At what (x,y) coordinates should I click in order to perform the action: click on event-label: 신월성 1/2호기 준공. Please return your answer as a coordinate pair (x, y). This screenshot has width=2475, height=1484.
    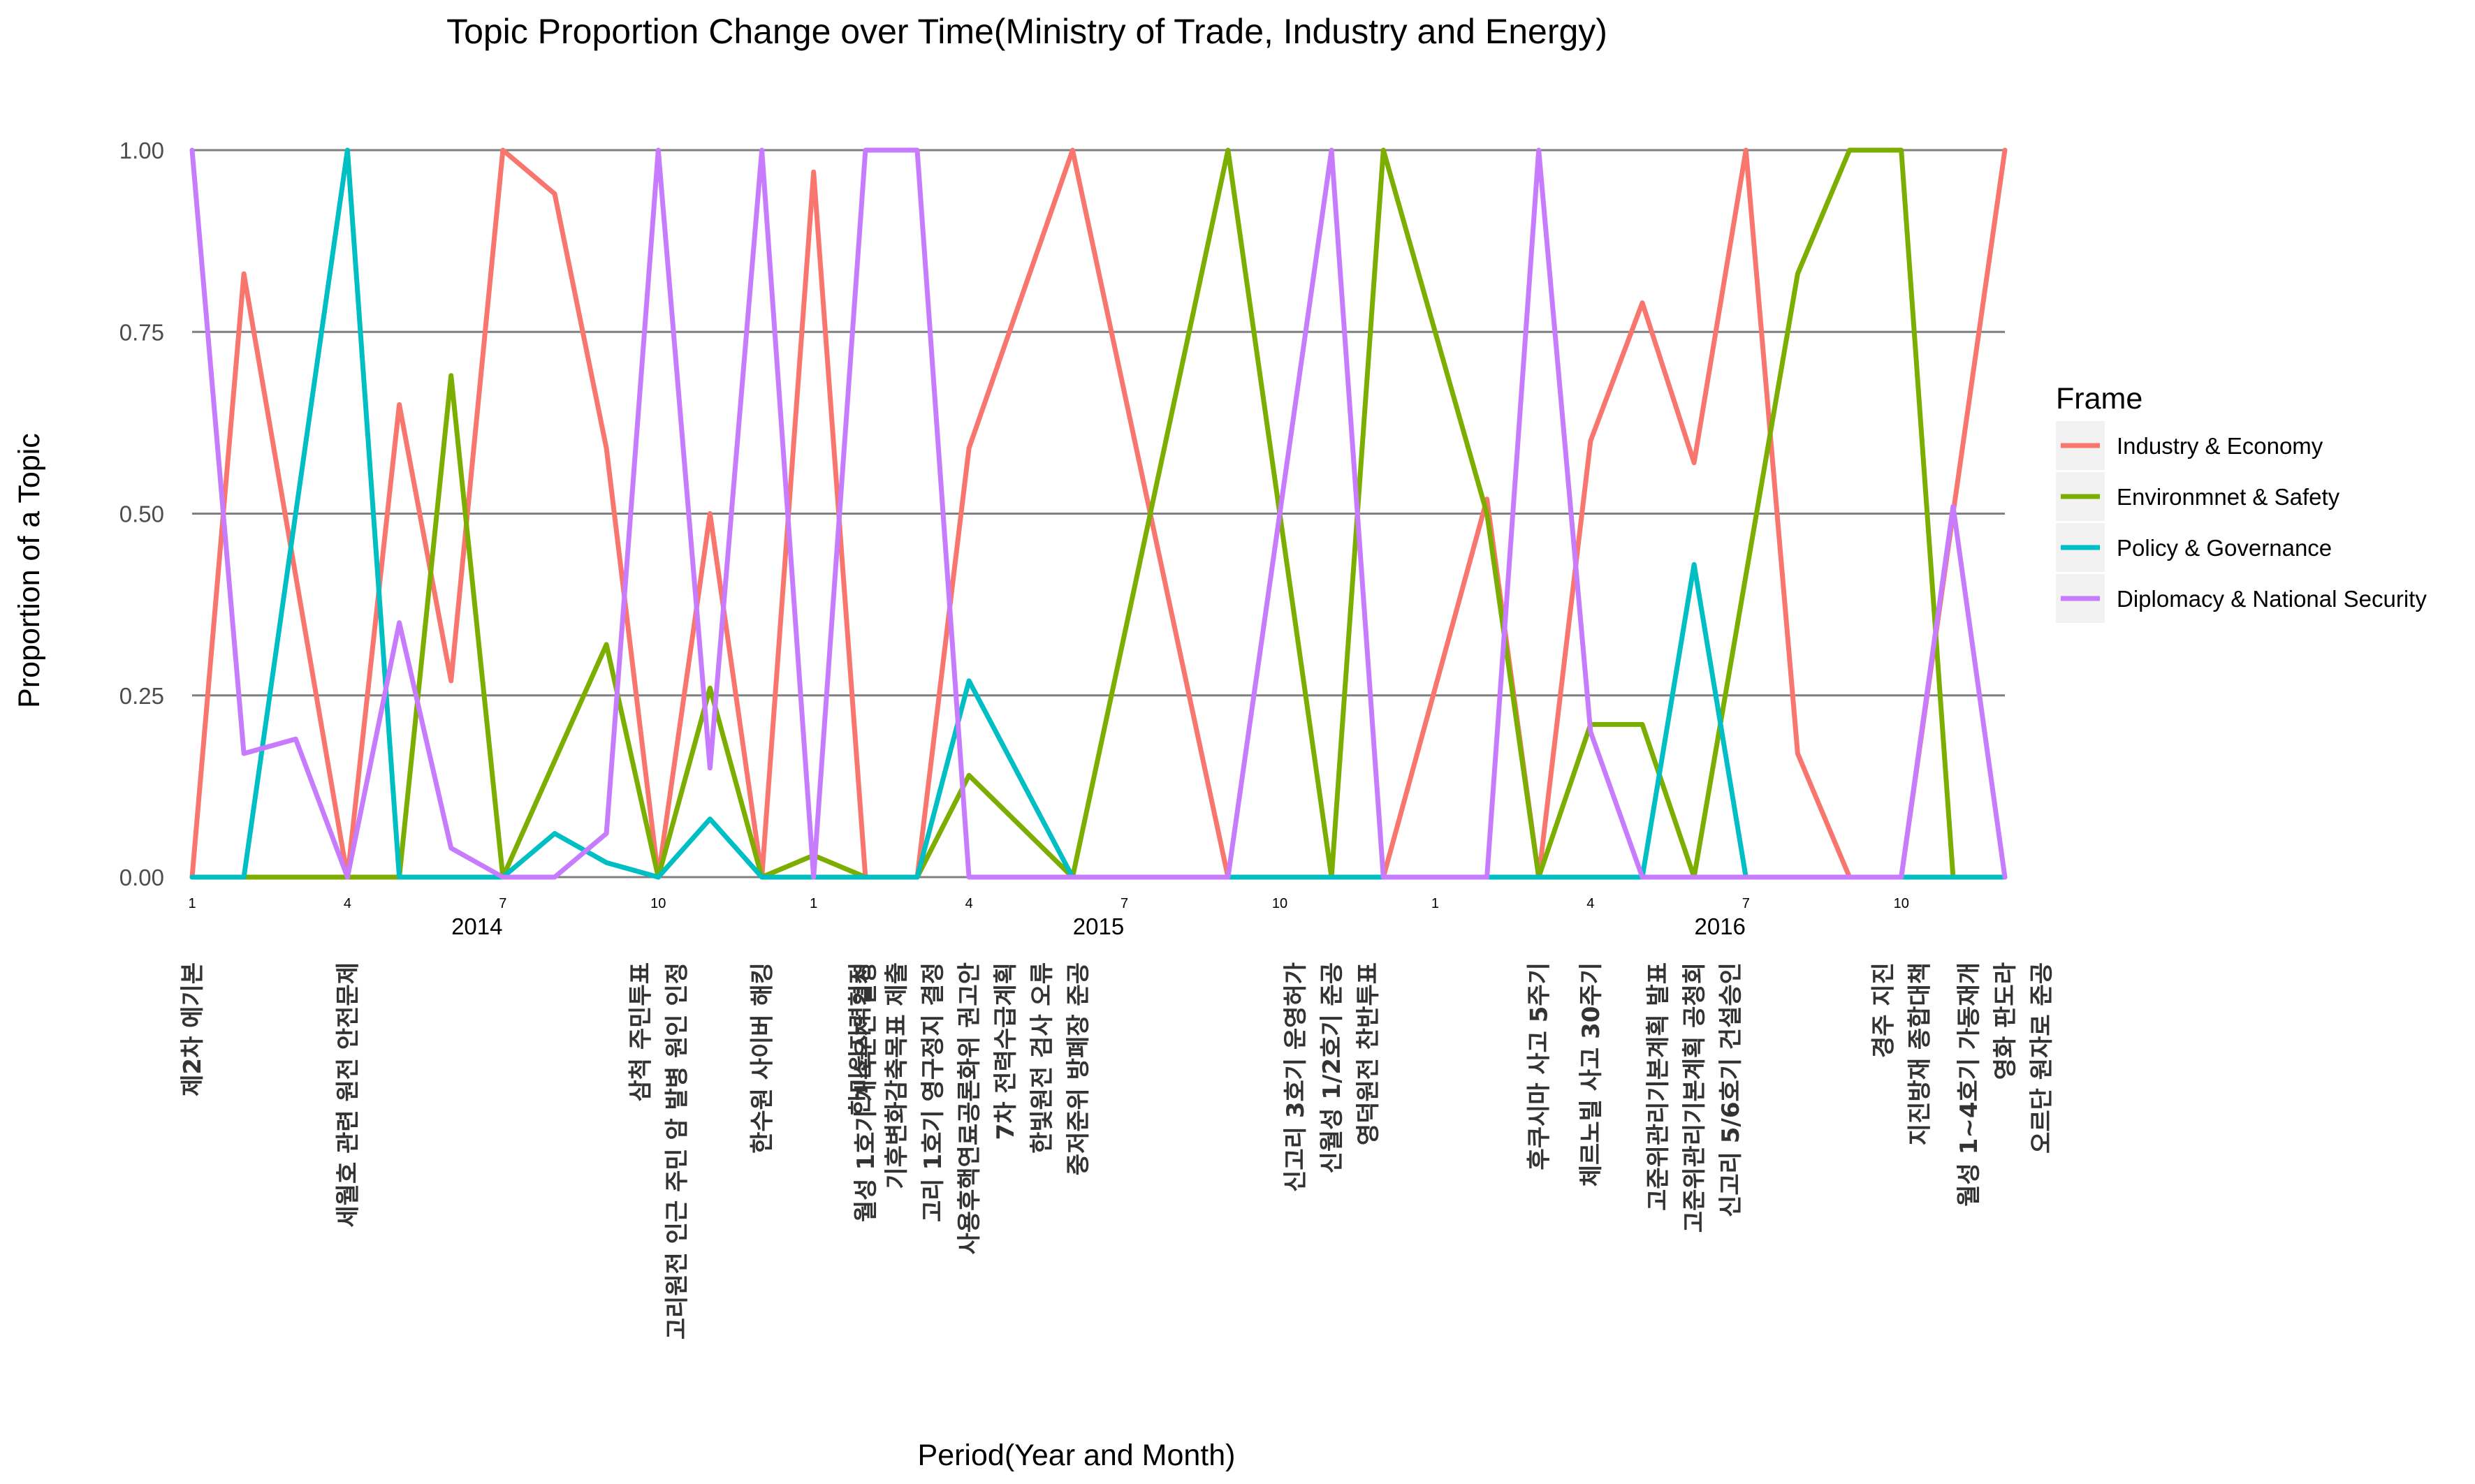
    Looking at the image, I should click on (1332, 1067).